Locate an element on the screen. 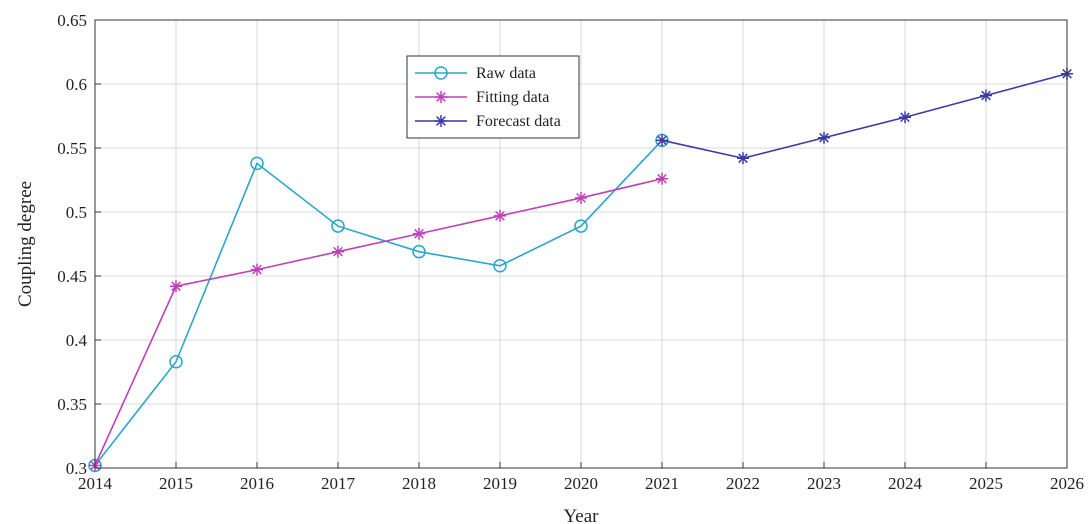  series-line-forecast-data is located at coordinates (864, 116).